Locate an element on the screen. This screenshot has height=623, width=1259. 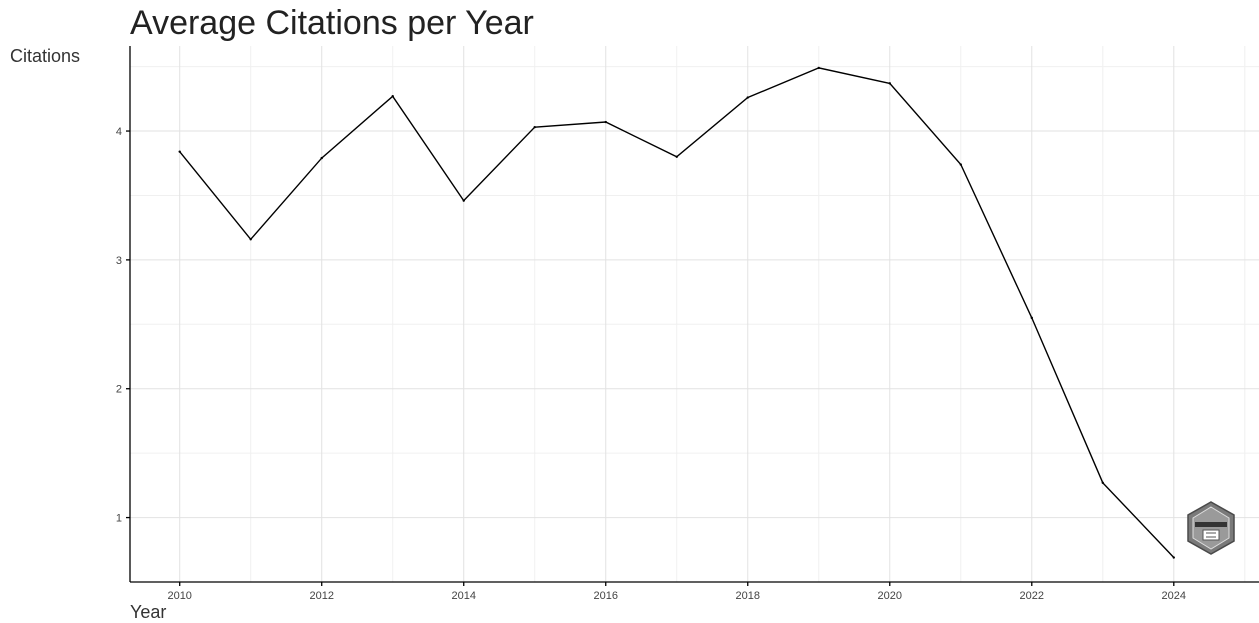
x-tick-label: 2014 is located at coordinates (463, 596).